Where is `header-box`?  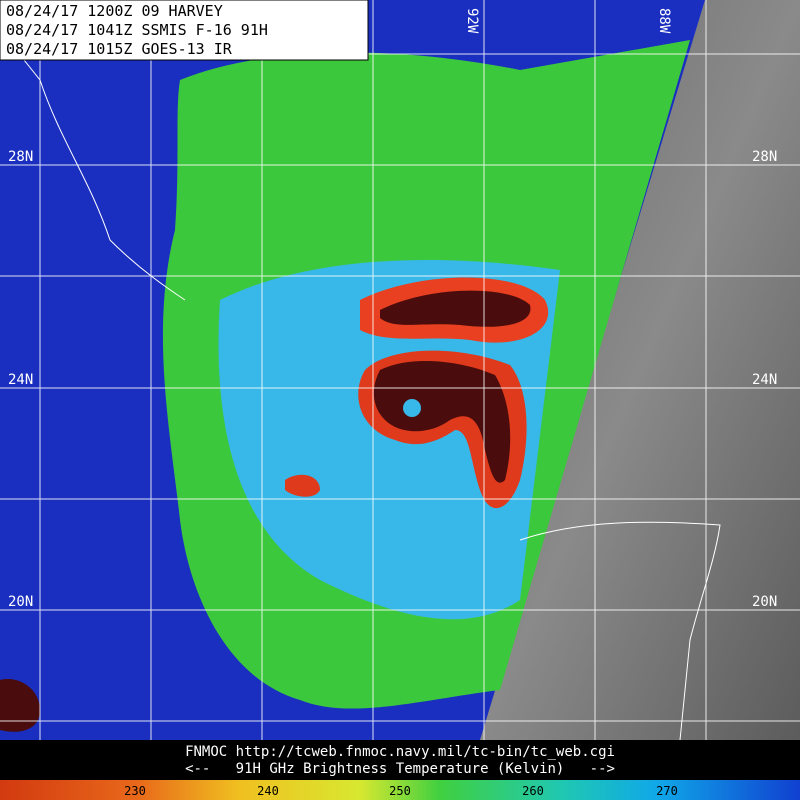
header-box is located at coordinates (184, 30).